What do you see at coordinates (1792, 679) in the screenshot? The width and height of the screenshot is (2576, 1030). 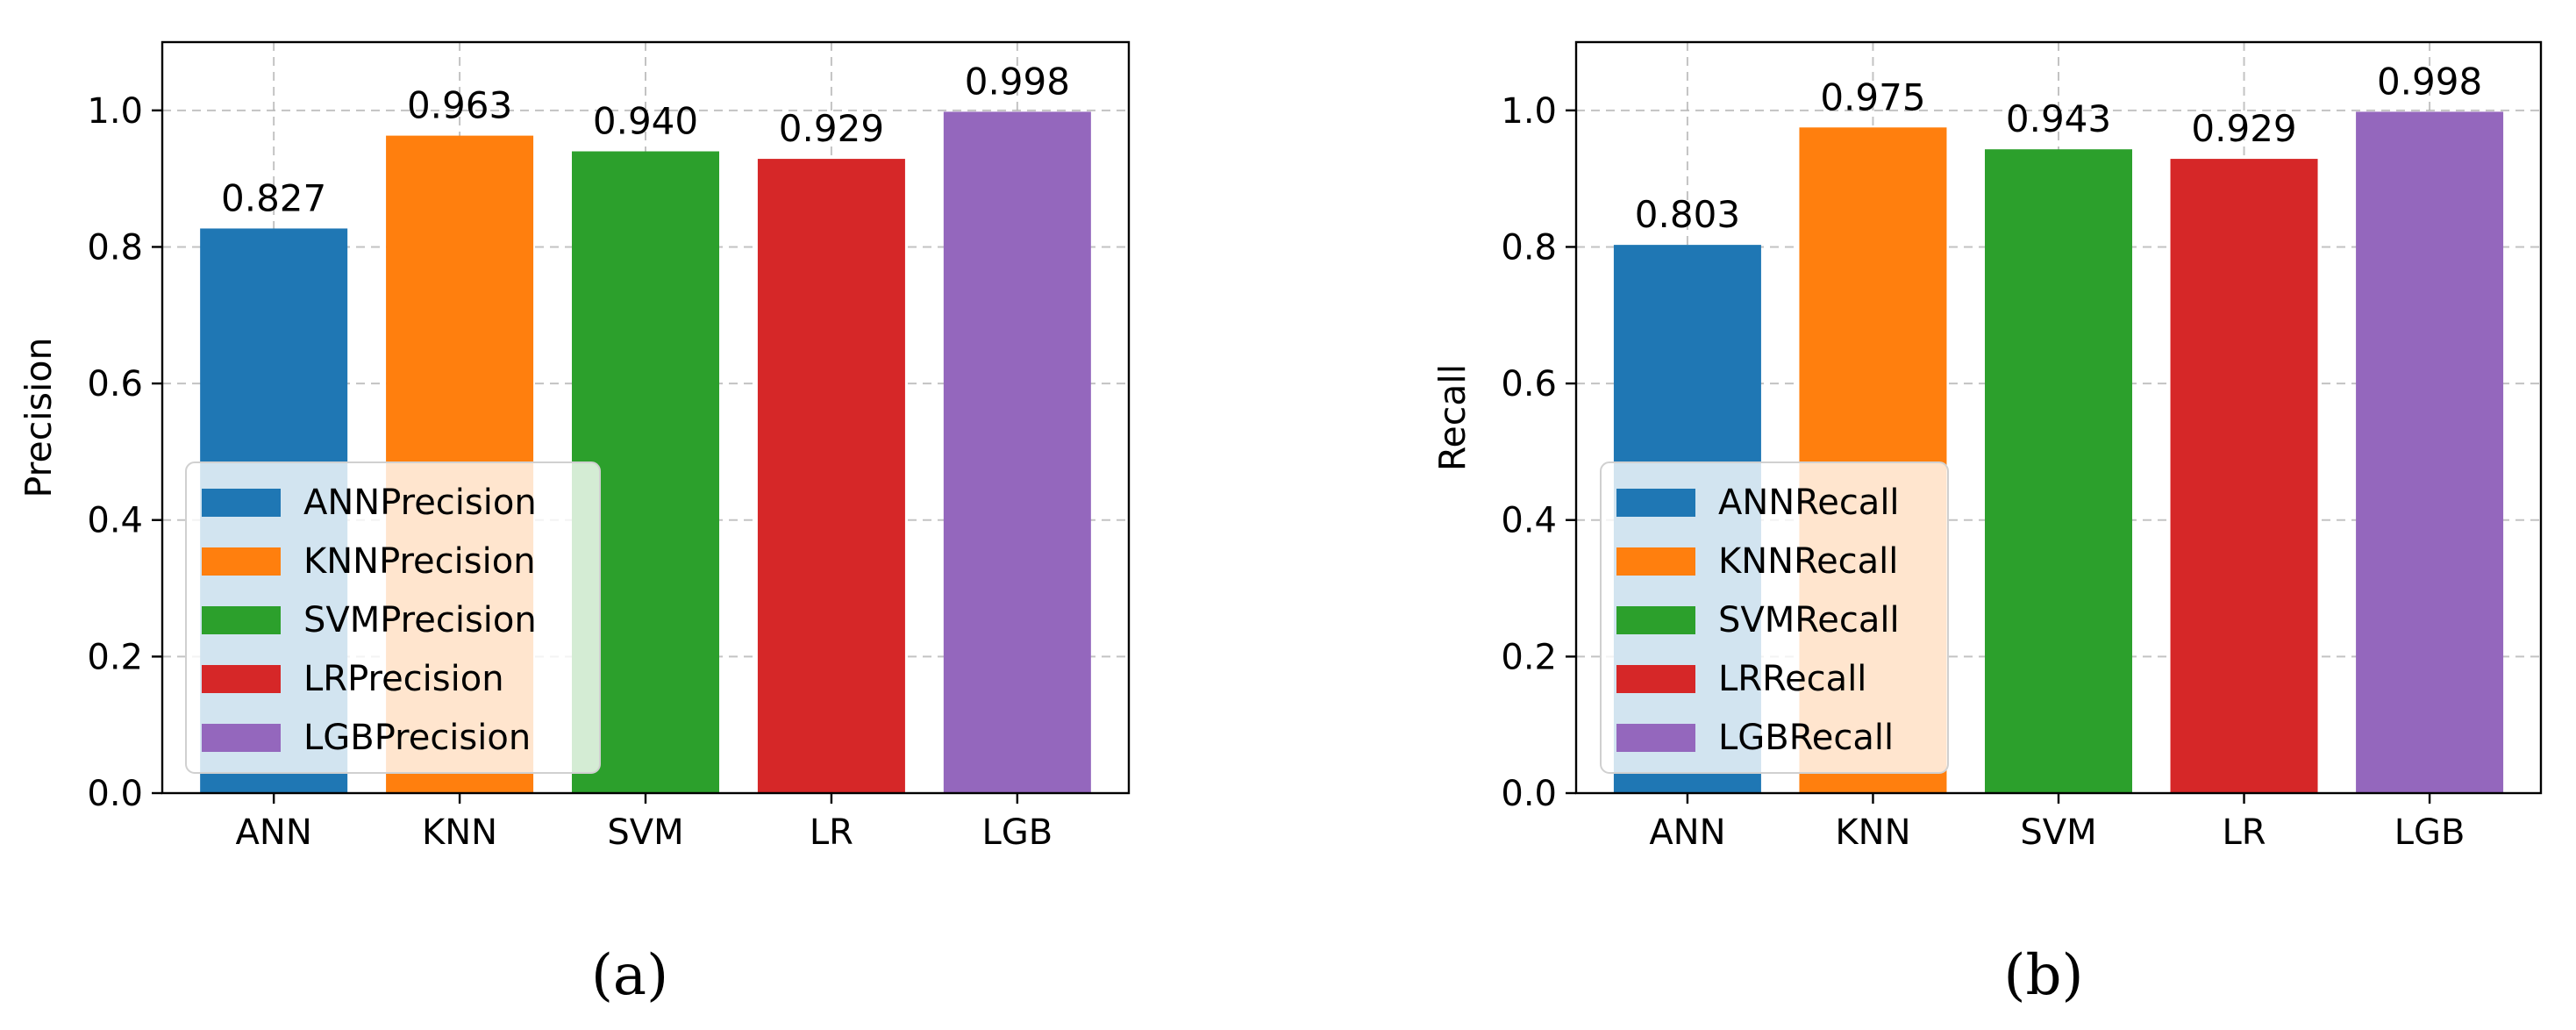 I see `legend-label: LRRecall` at bounding box center [1792, 679].